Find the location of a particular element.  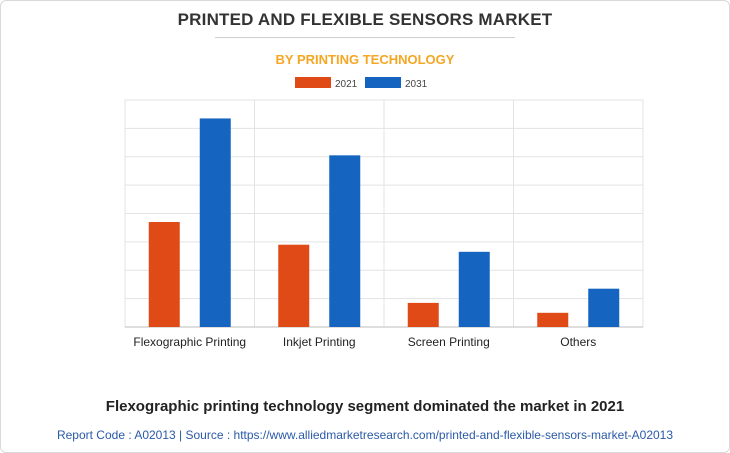

legend-label: 2031 is located at coordinates (416, 84).